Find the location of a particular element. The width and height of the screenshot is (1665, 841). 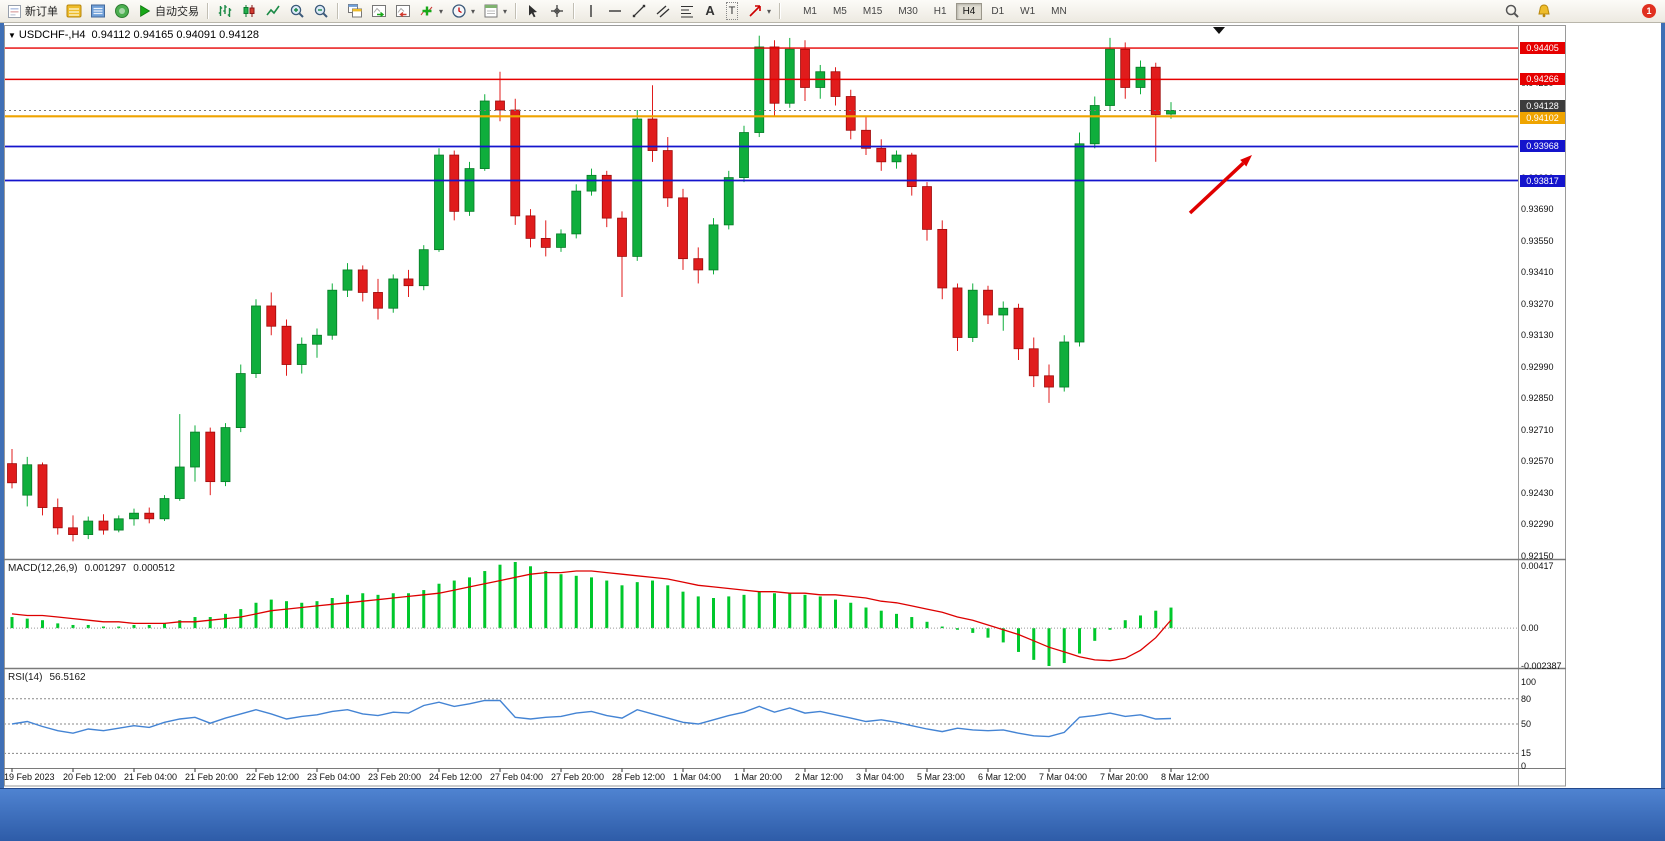

tile-windows-icon is located at coordinates (355, 11).